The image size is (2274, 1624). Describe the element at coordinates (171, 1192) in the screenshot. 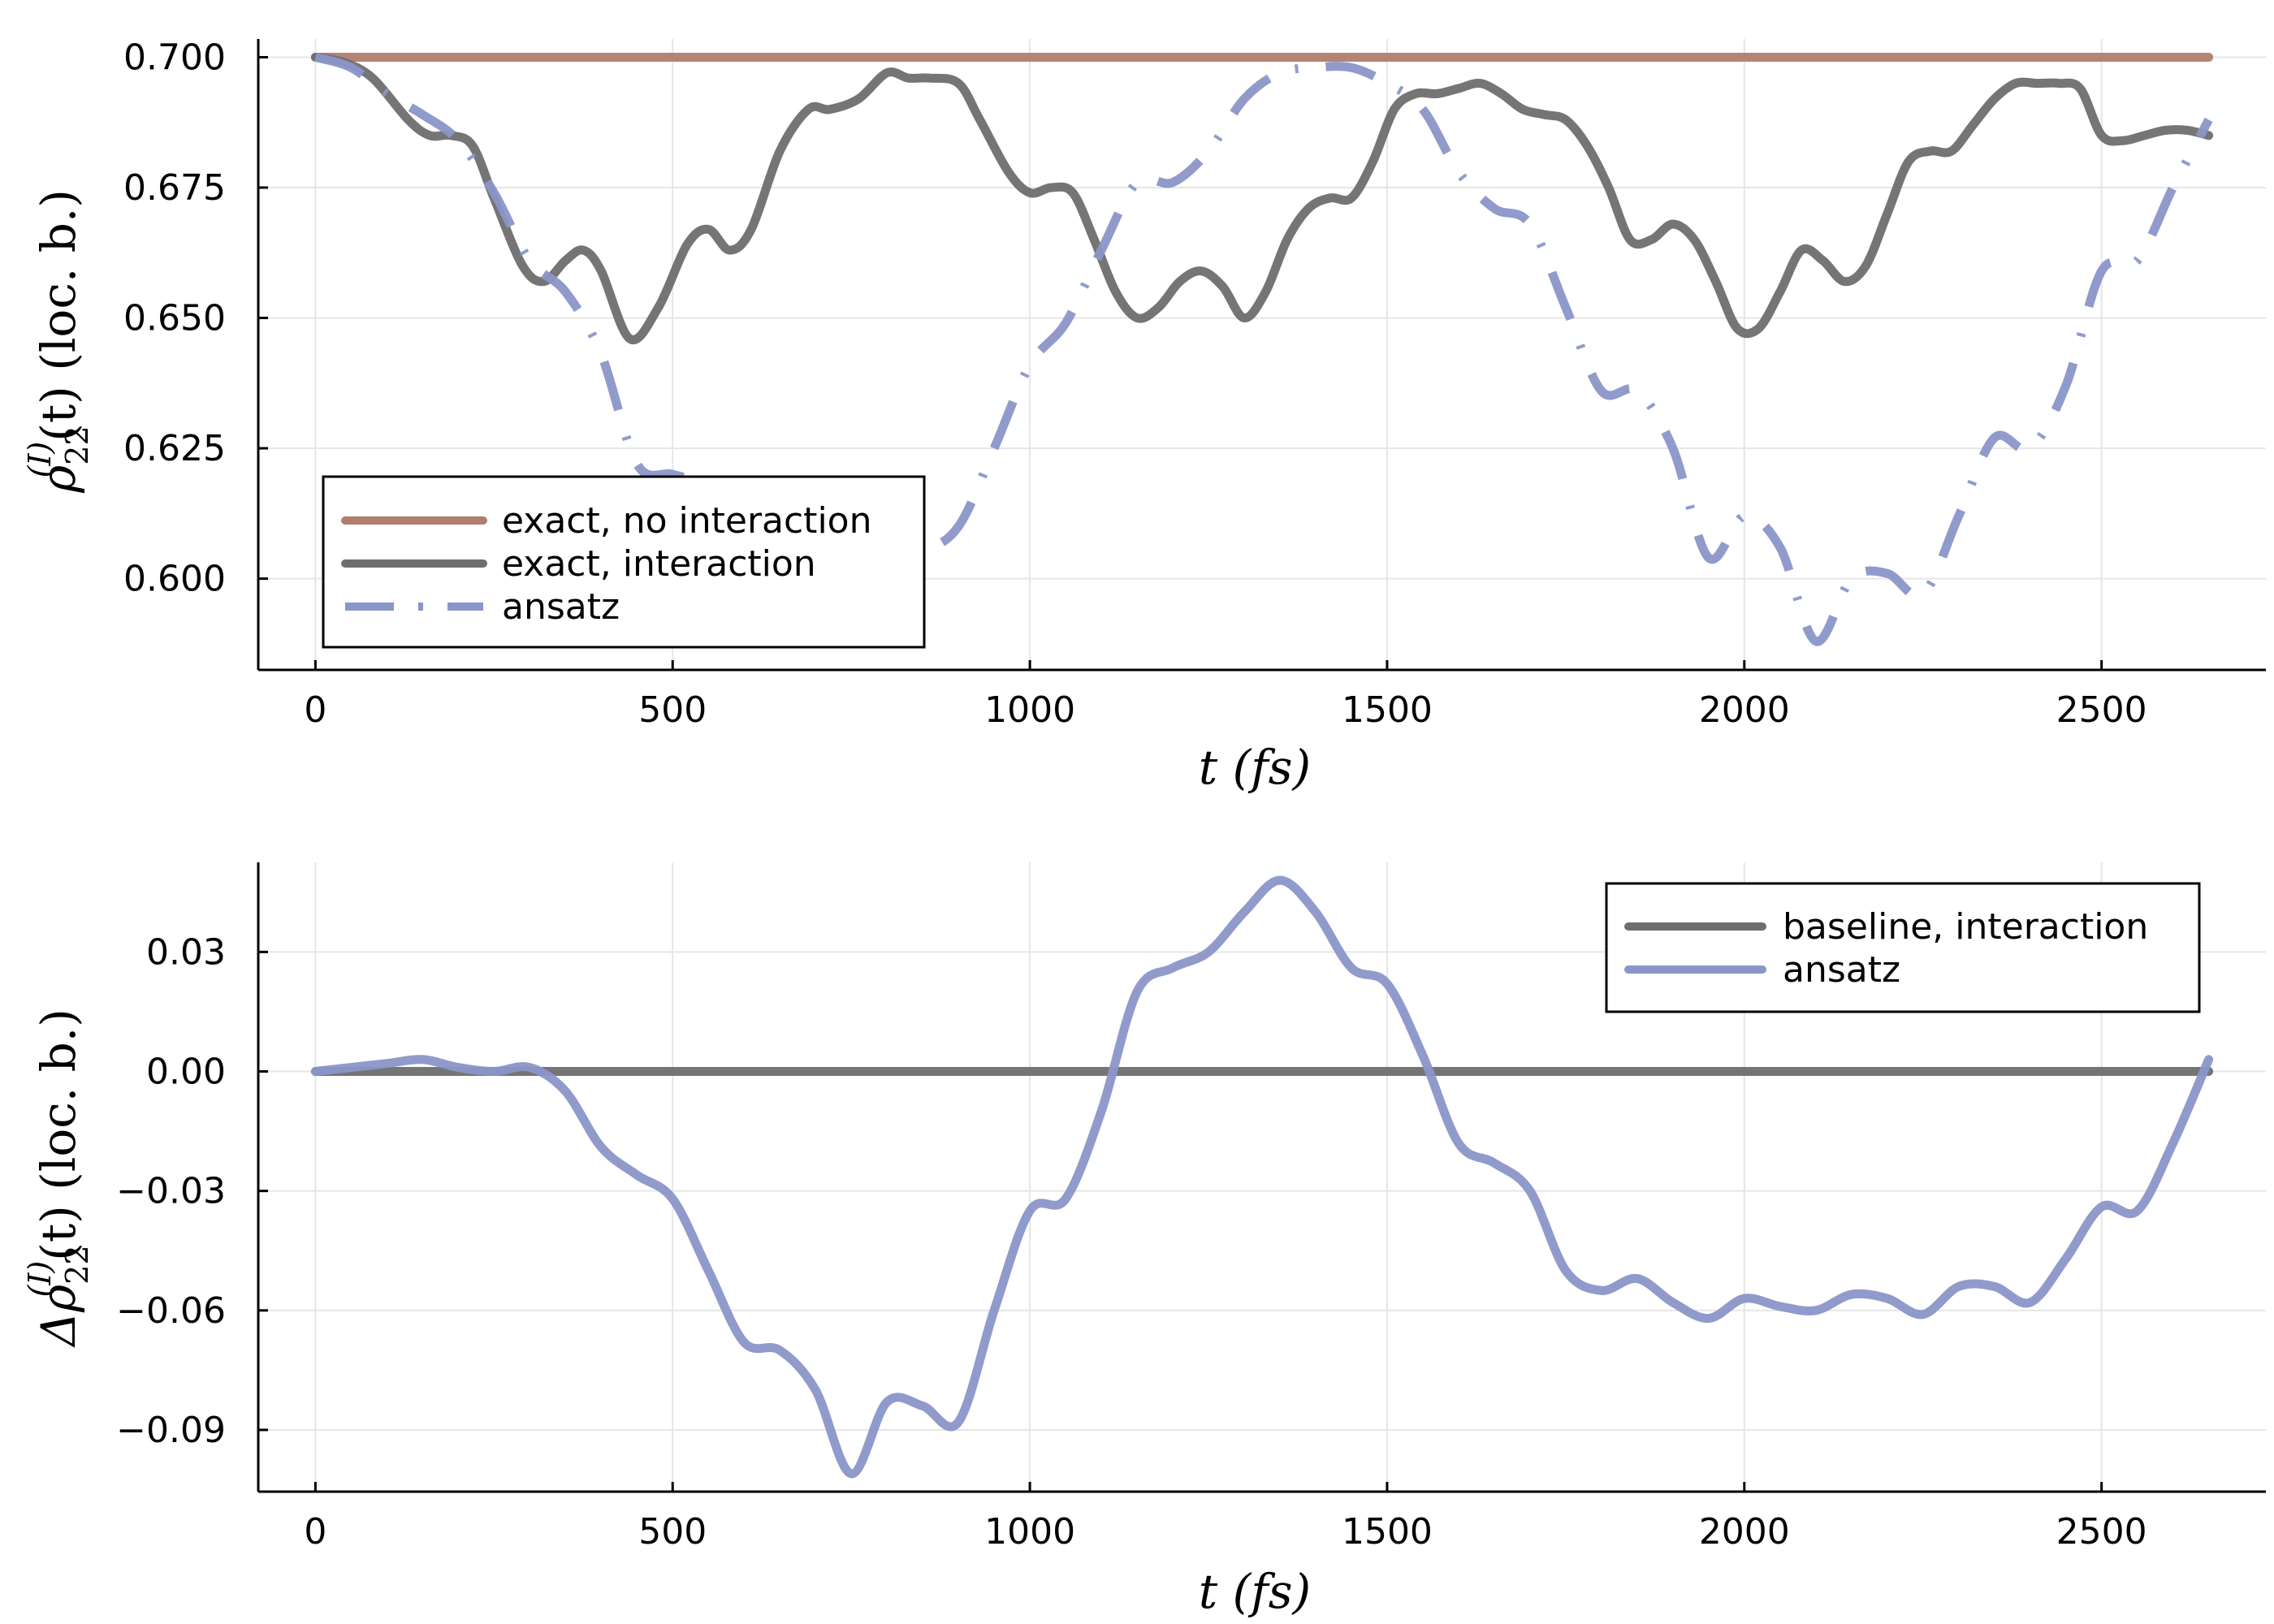

I see `bottom-y-tick-label-2: −0.03` at that location.